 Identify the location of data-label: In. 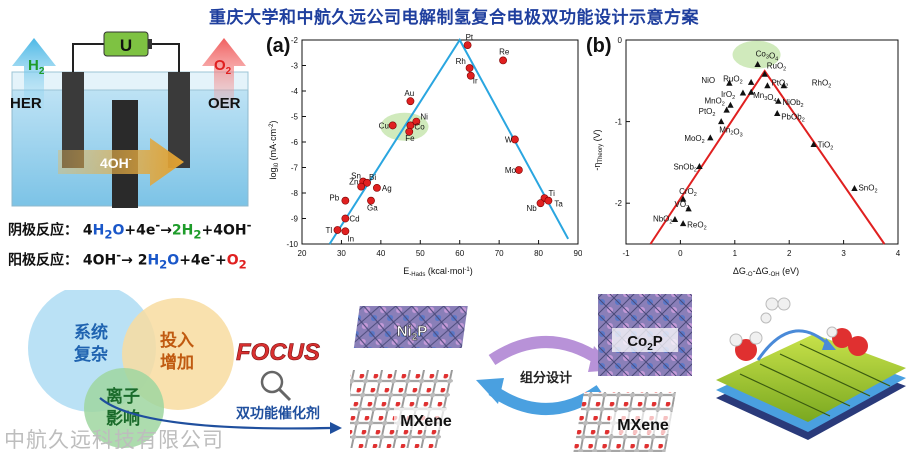
(350, 238).